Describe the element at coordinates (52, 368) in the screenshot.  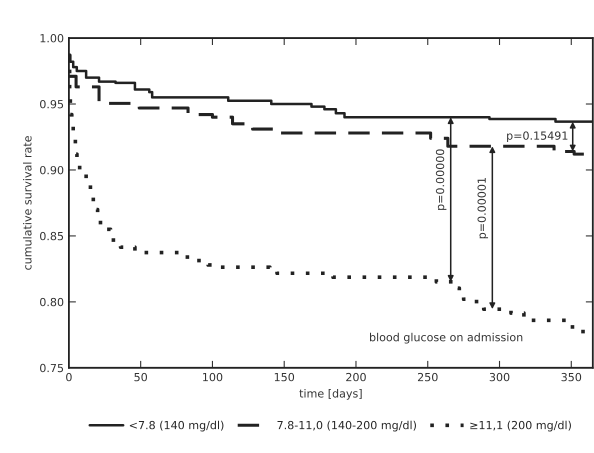
I see `y-tick-label: 0.75` at that location.